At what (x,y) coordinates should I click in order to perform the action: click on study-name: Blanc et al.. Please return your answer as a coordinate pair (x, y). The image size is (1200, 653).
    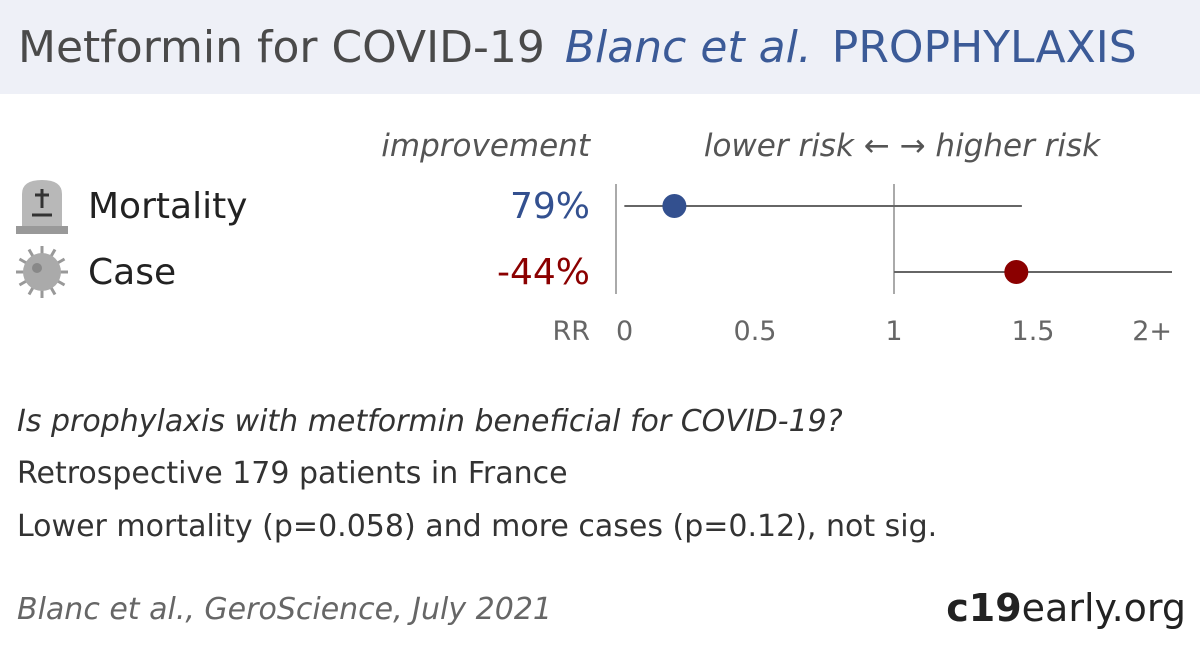
    Looking at the image, I should click on (688, 47).